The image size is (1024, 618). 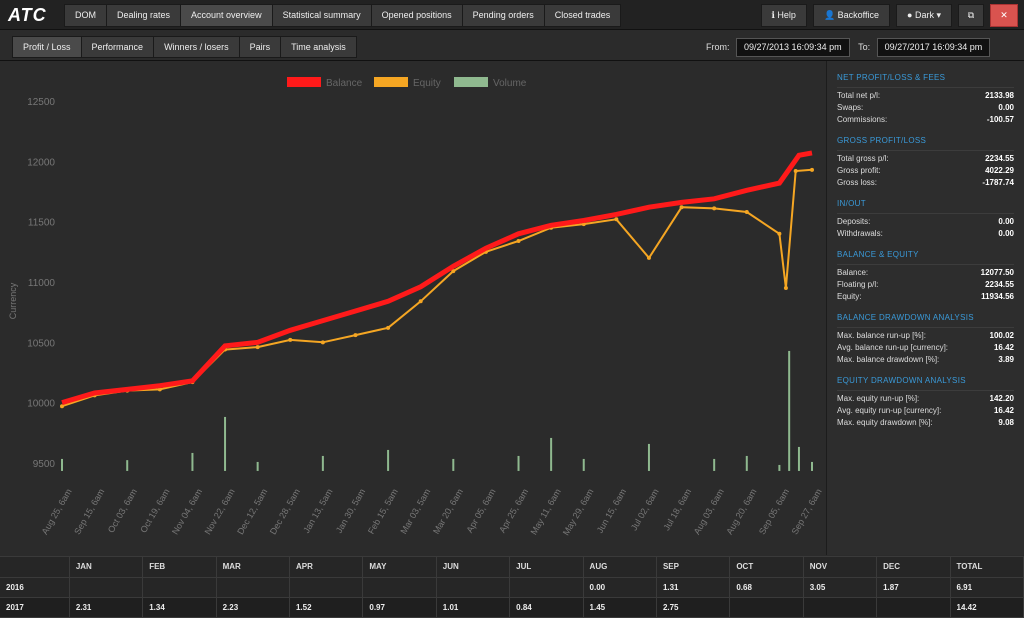 I want to click on stats-row: Avg. equity run-up [currency]: 16.42, so click(x=925, y=410).